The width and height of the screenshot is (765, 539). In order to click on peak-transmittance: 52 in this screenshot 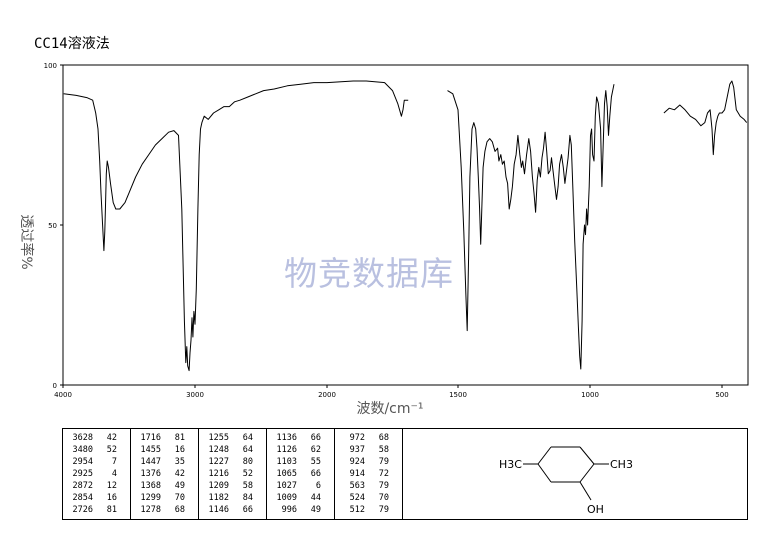, I will do `click(247, 474)`.